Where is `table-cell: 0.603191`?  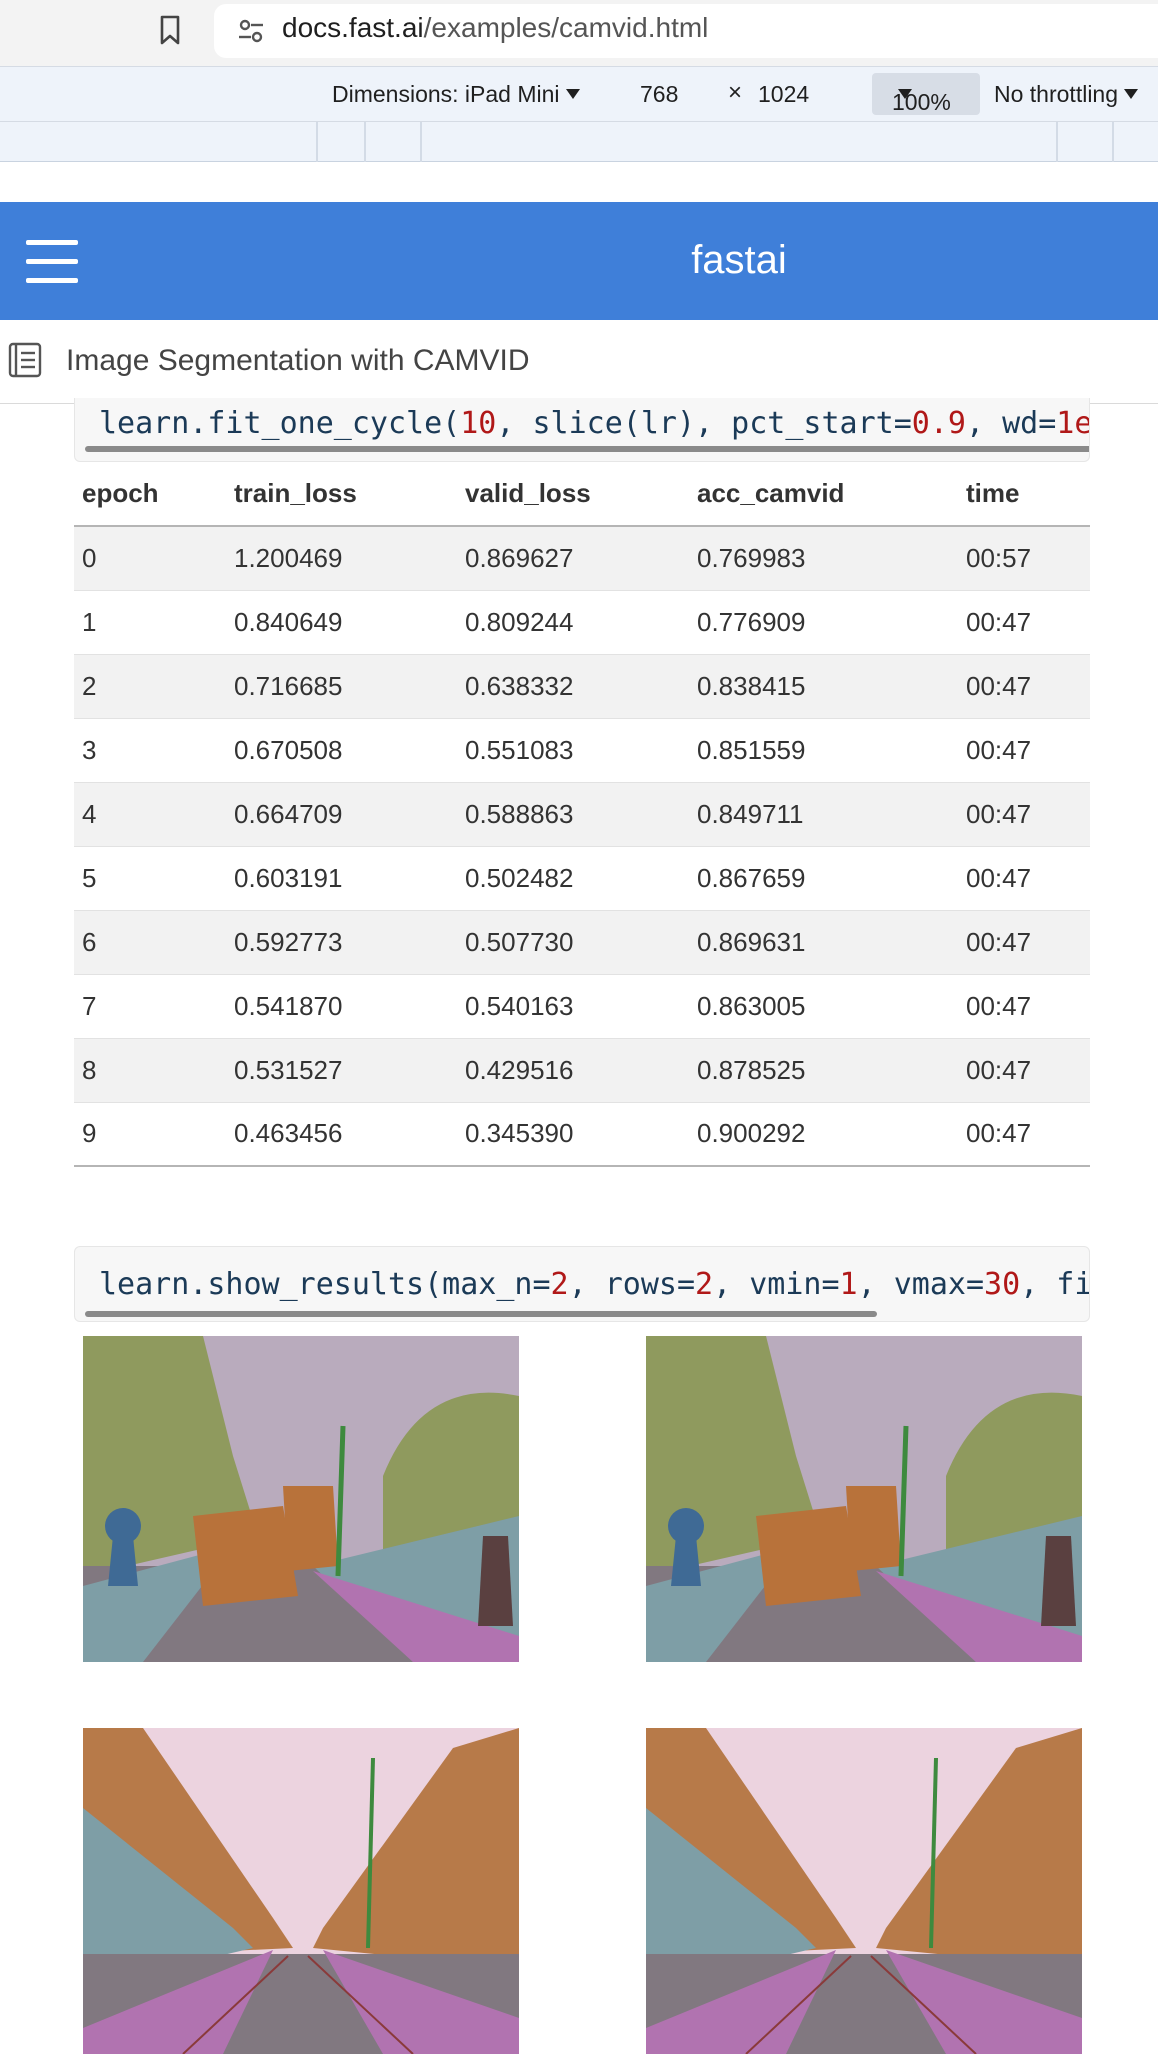 table-cell: 0.603191 is located at coordinates (341, 878).